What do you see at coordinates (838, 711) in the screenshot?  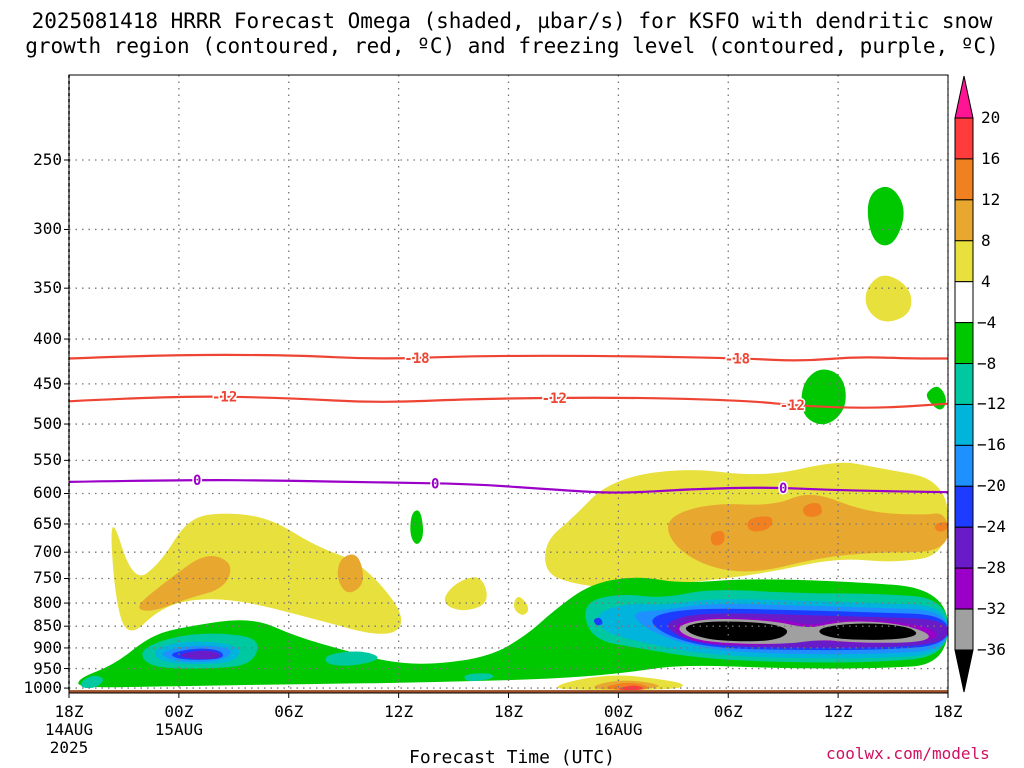 I see `x-tick-label-42-0: 12Z` at bounding box center [838, 711].